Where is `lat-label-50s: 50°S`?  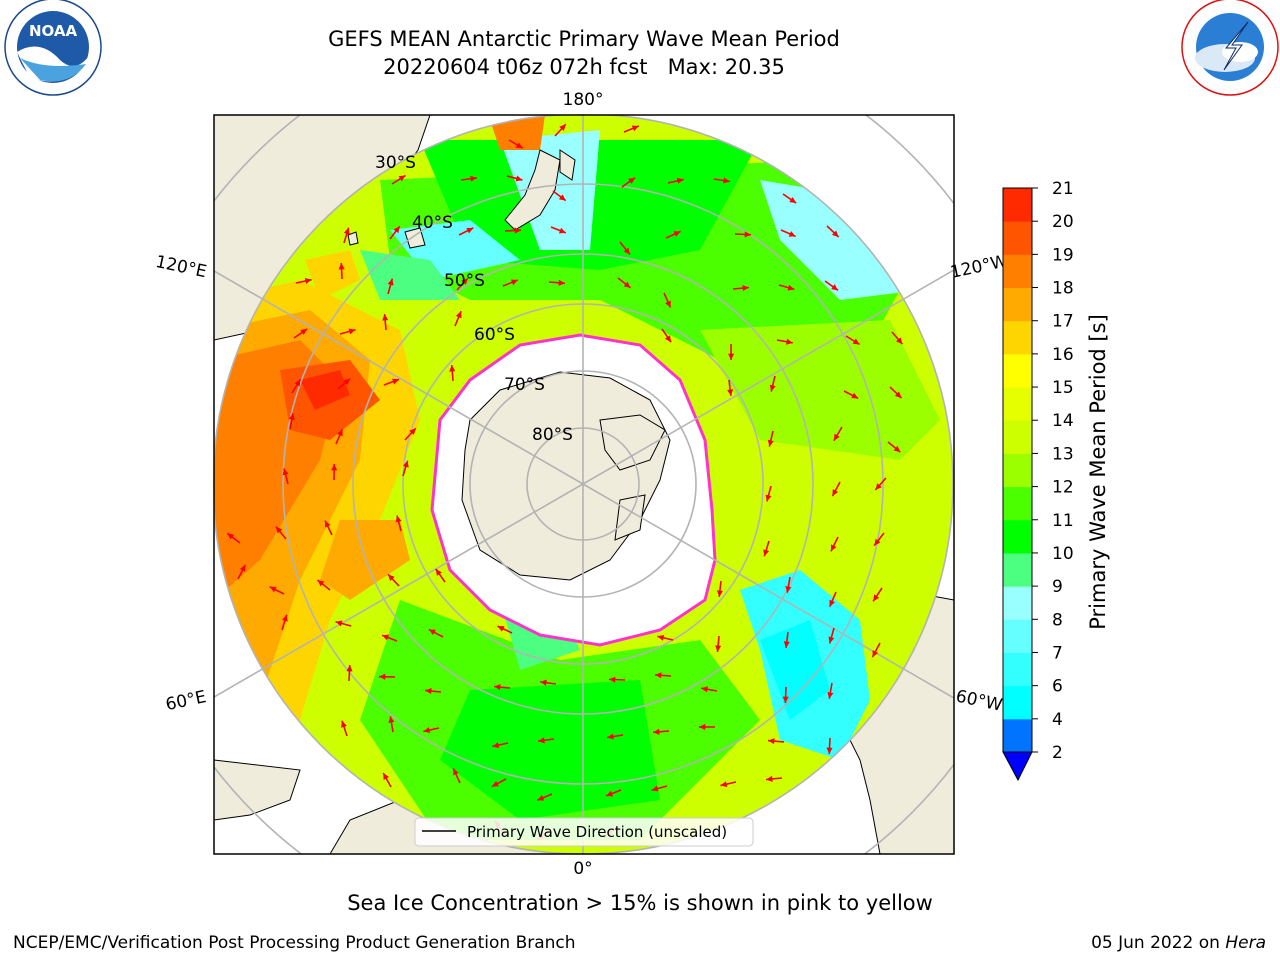
lat-label-50s: 50°S is located at coordinates (464, 281).